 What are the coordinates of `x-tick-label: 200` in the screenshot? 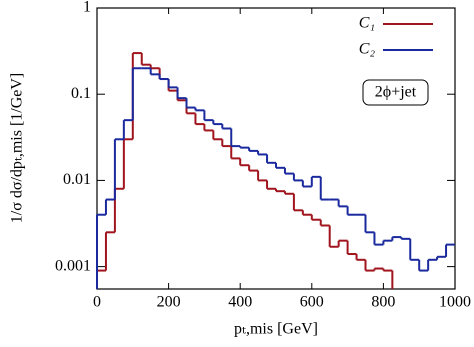 It's located at (169, 302).